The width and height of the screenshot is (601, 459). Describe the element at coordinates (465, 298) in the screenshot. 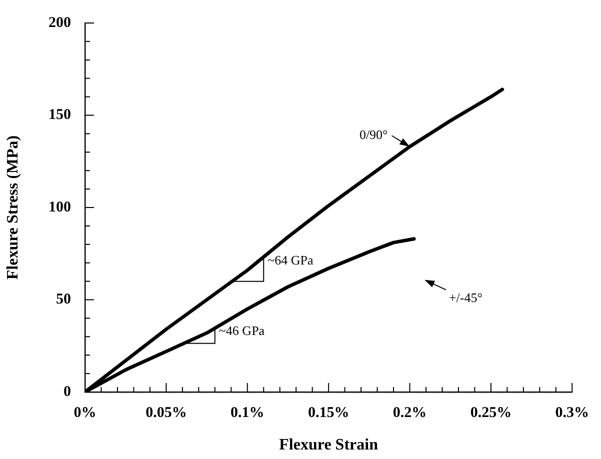

I see `annotation: +/-45°` at that location.